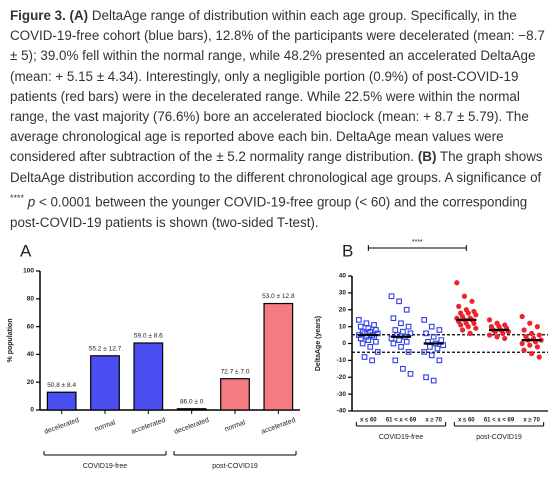  Describe the element at coordinates (61, 385) in the screenshot. I see `bar-label: 50.8 ± 8.4` at that location.